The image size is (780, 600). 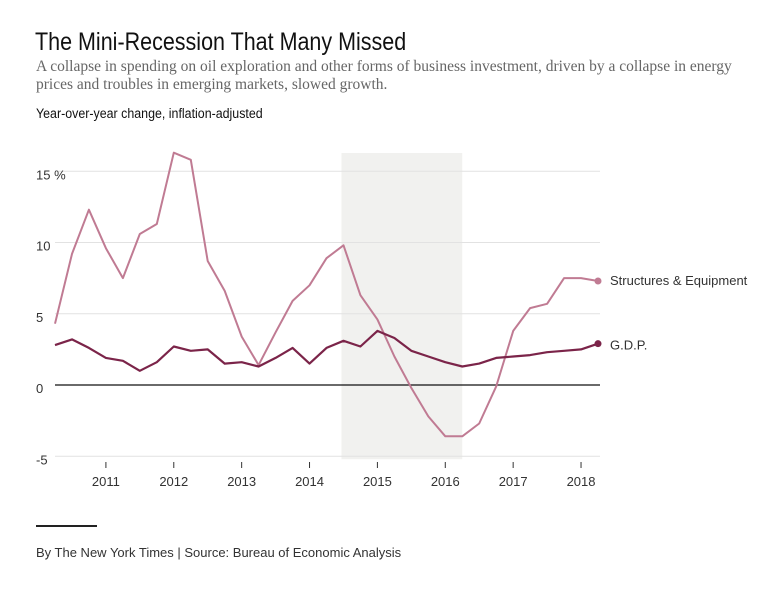 What do you see at coordinates (402, 306) in the screenshot?
I see `shaded-recession-period` at bounding box center [402, 306].